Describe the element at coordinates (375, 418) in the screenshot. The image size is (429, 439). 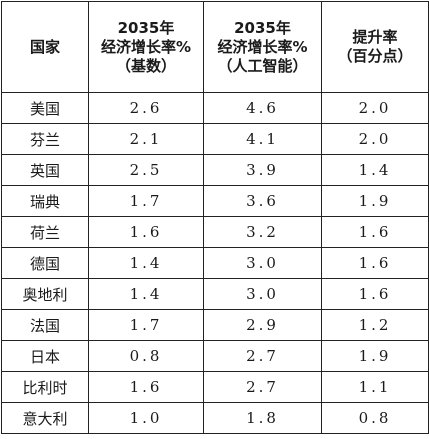
I see `uplift-cell: 0.8` at that location.